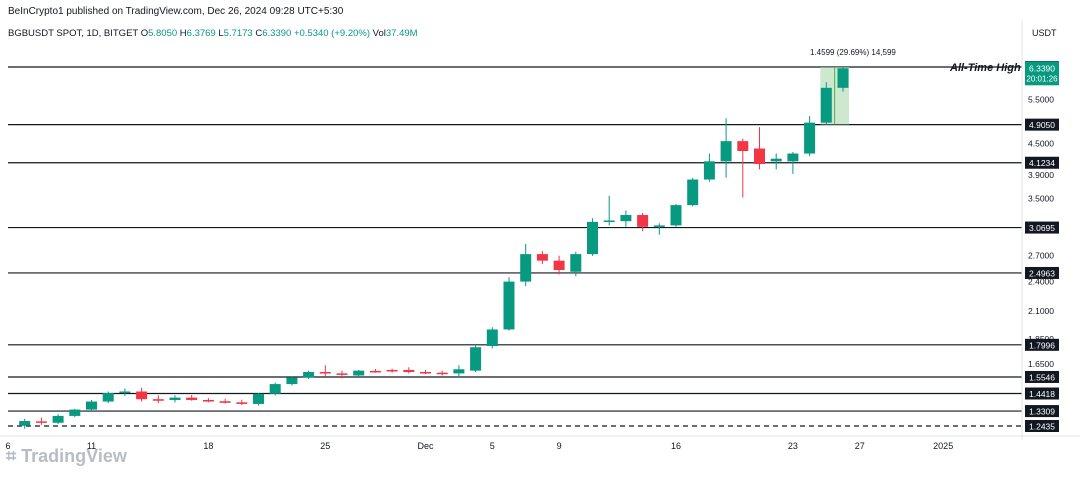 Image resolution: width=1080 pixels, height=481 pixels. What do you see at coordinates (1042, 273) in the screenshot?
I see `level-price-label: 2.4963` at bounding box center [1042, 273].